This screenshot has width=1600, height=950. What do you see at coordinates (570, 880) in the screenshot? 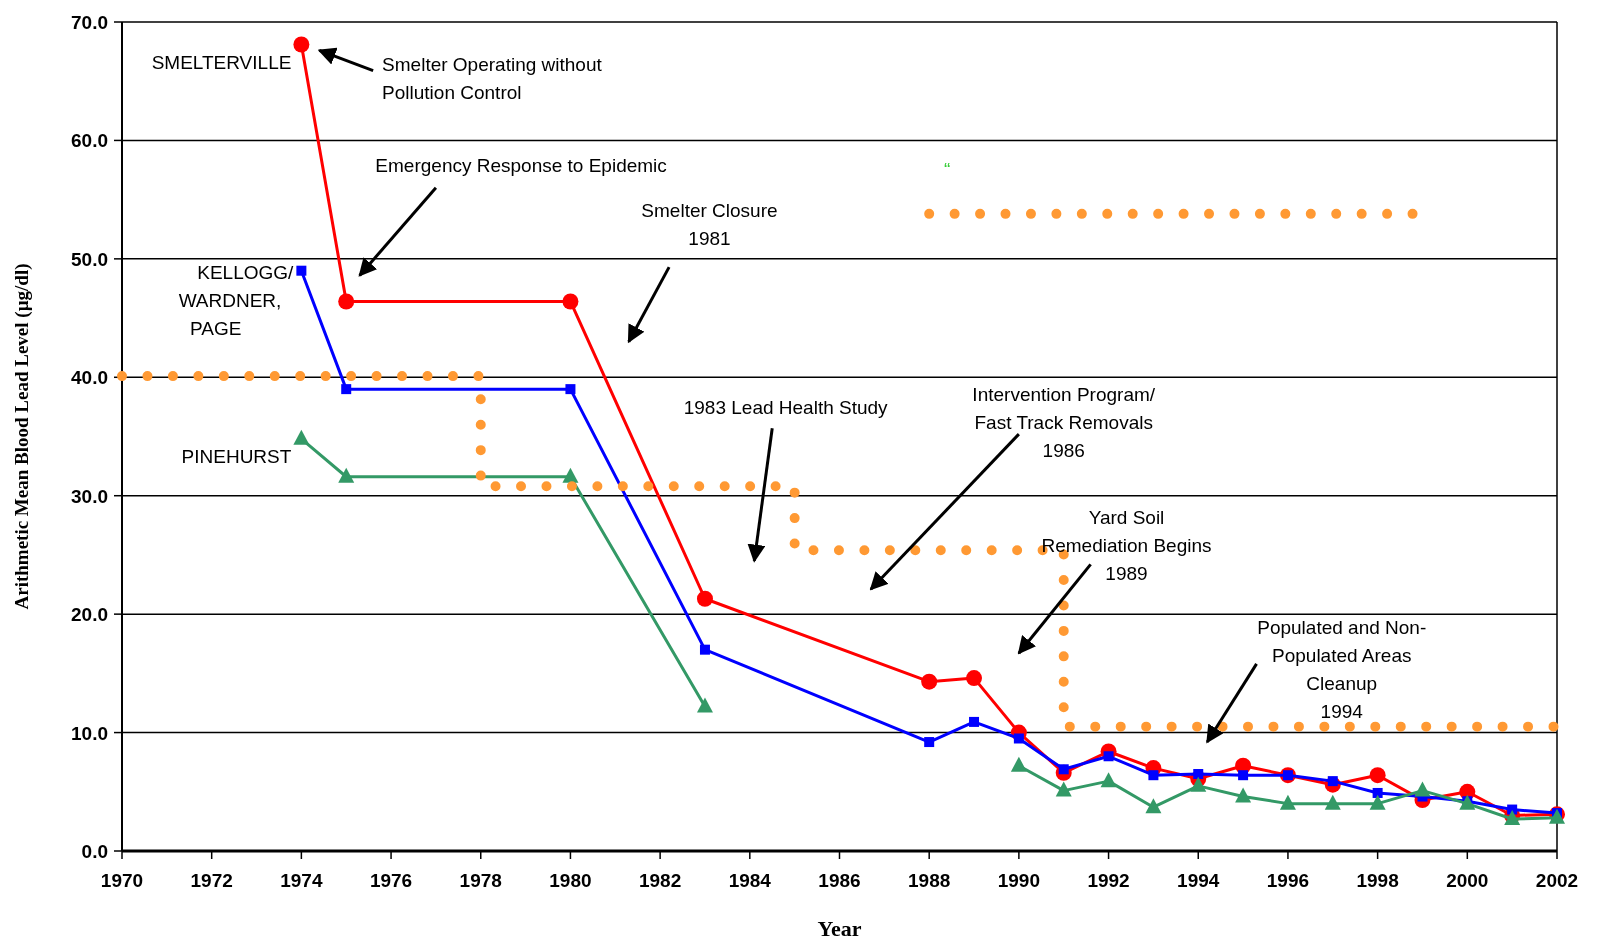
I see `x-tick-label: 1980` at bounding box center [570, 880].